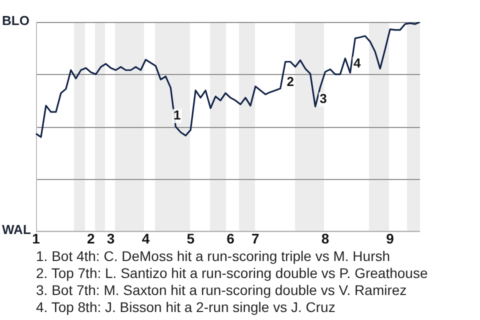 Image resolution: width=480 pixels, height=320 pixels. What do you see at coordinates (230, 238) in the screenshot?
I see `x-tick-label: 6` at bounding box center [230, 238].